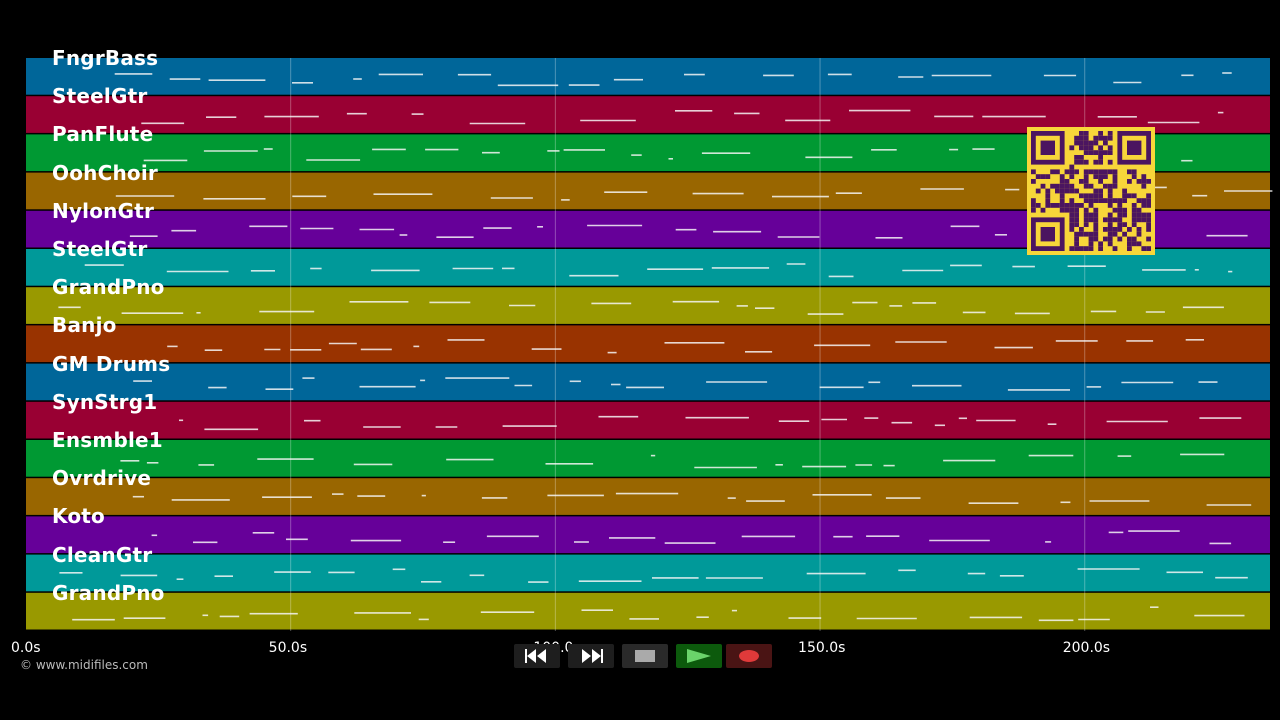 The height and width of the screenshot is (720, 1280). Describe the element at coordinates (111, 363) in the screenshot. I see `track-label: GM Drums` at that location.